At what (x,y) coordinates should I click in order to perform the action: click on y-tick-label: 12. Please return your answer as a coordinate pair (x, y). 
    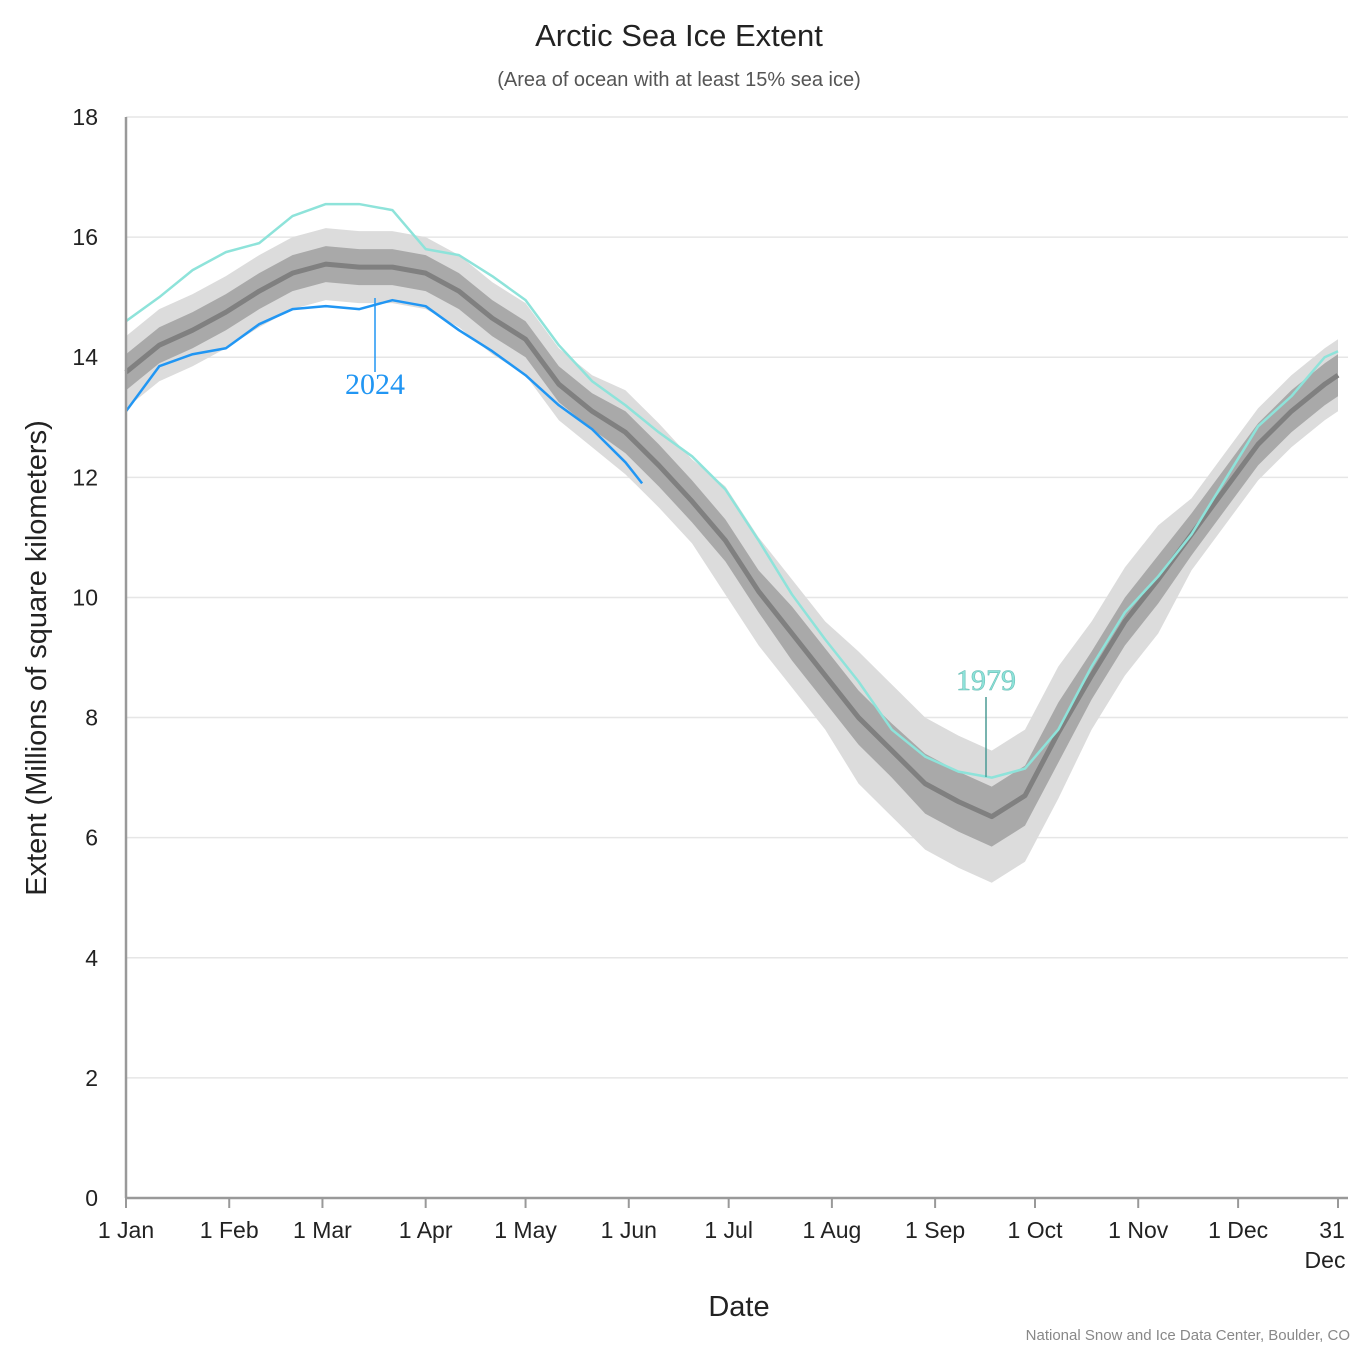
    Looking at the image, I should click on (85, 477).